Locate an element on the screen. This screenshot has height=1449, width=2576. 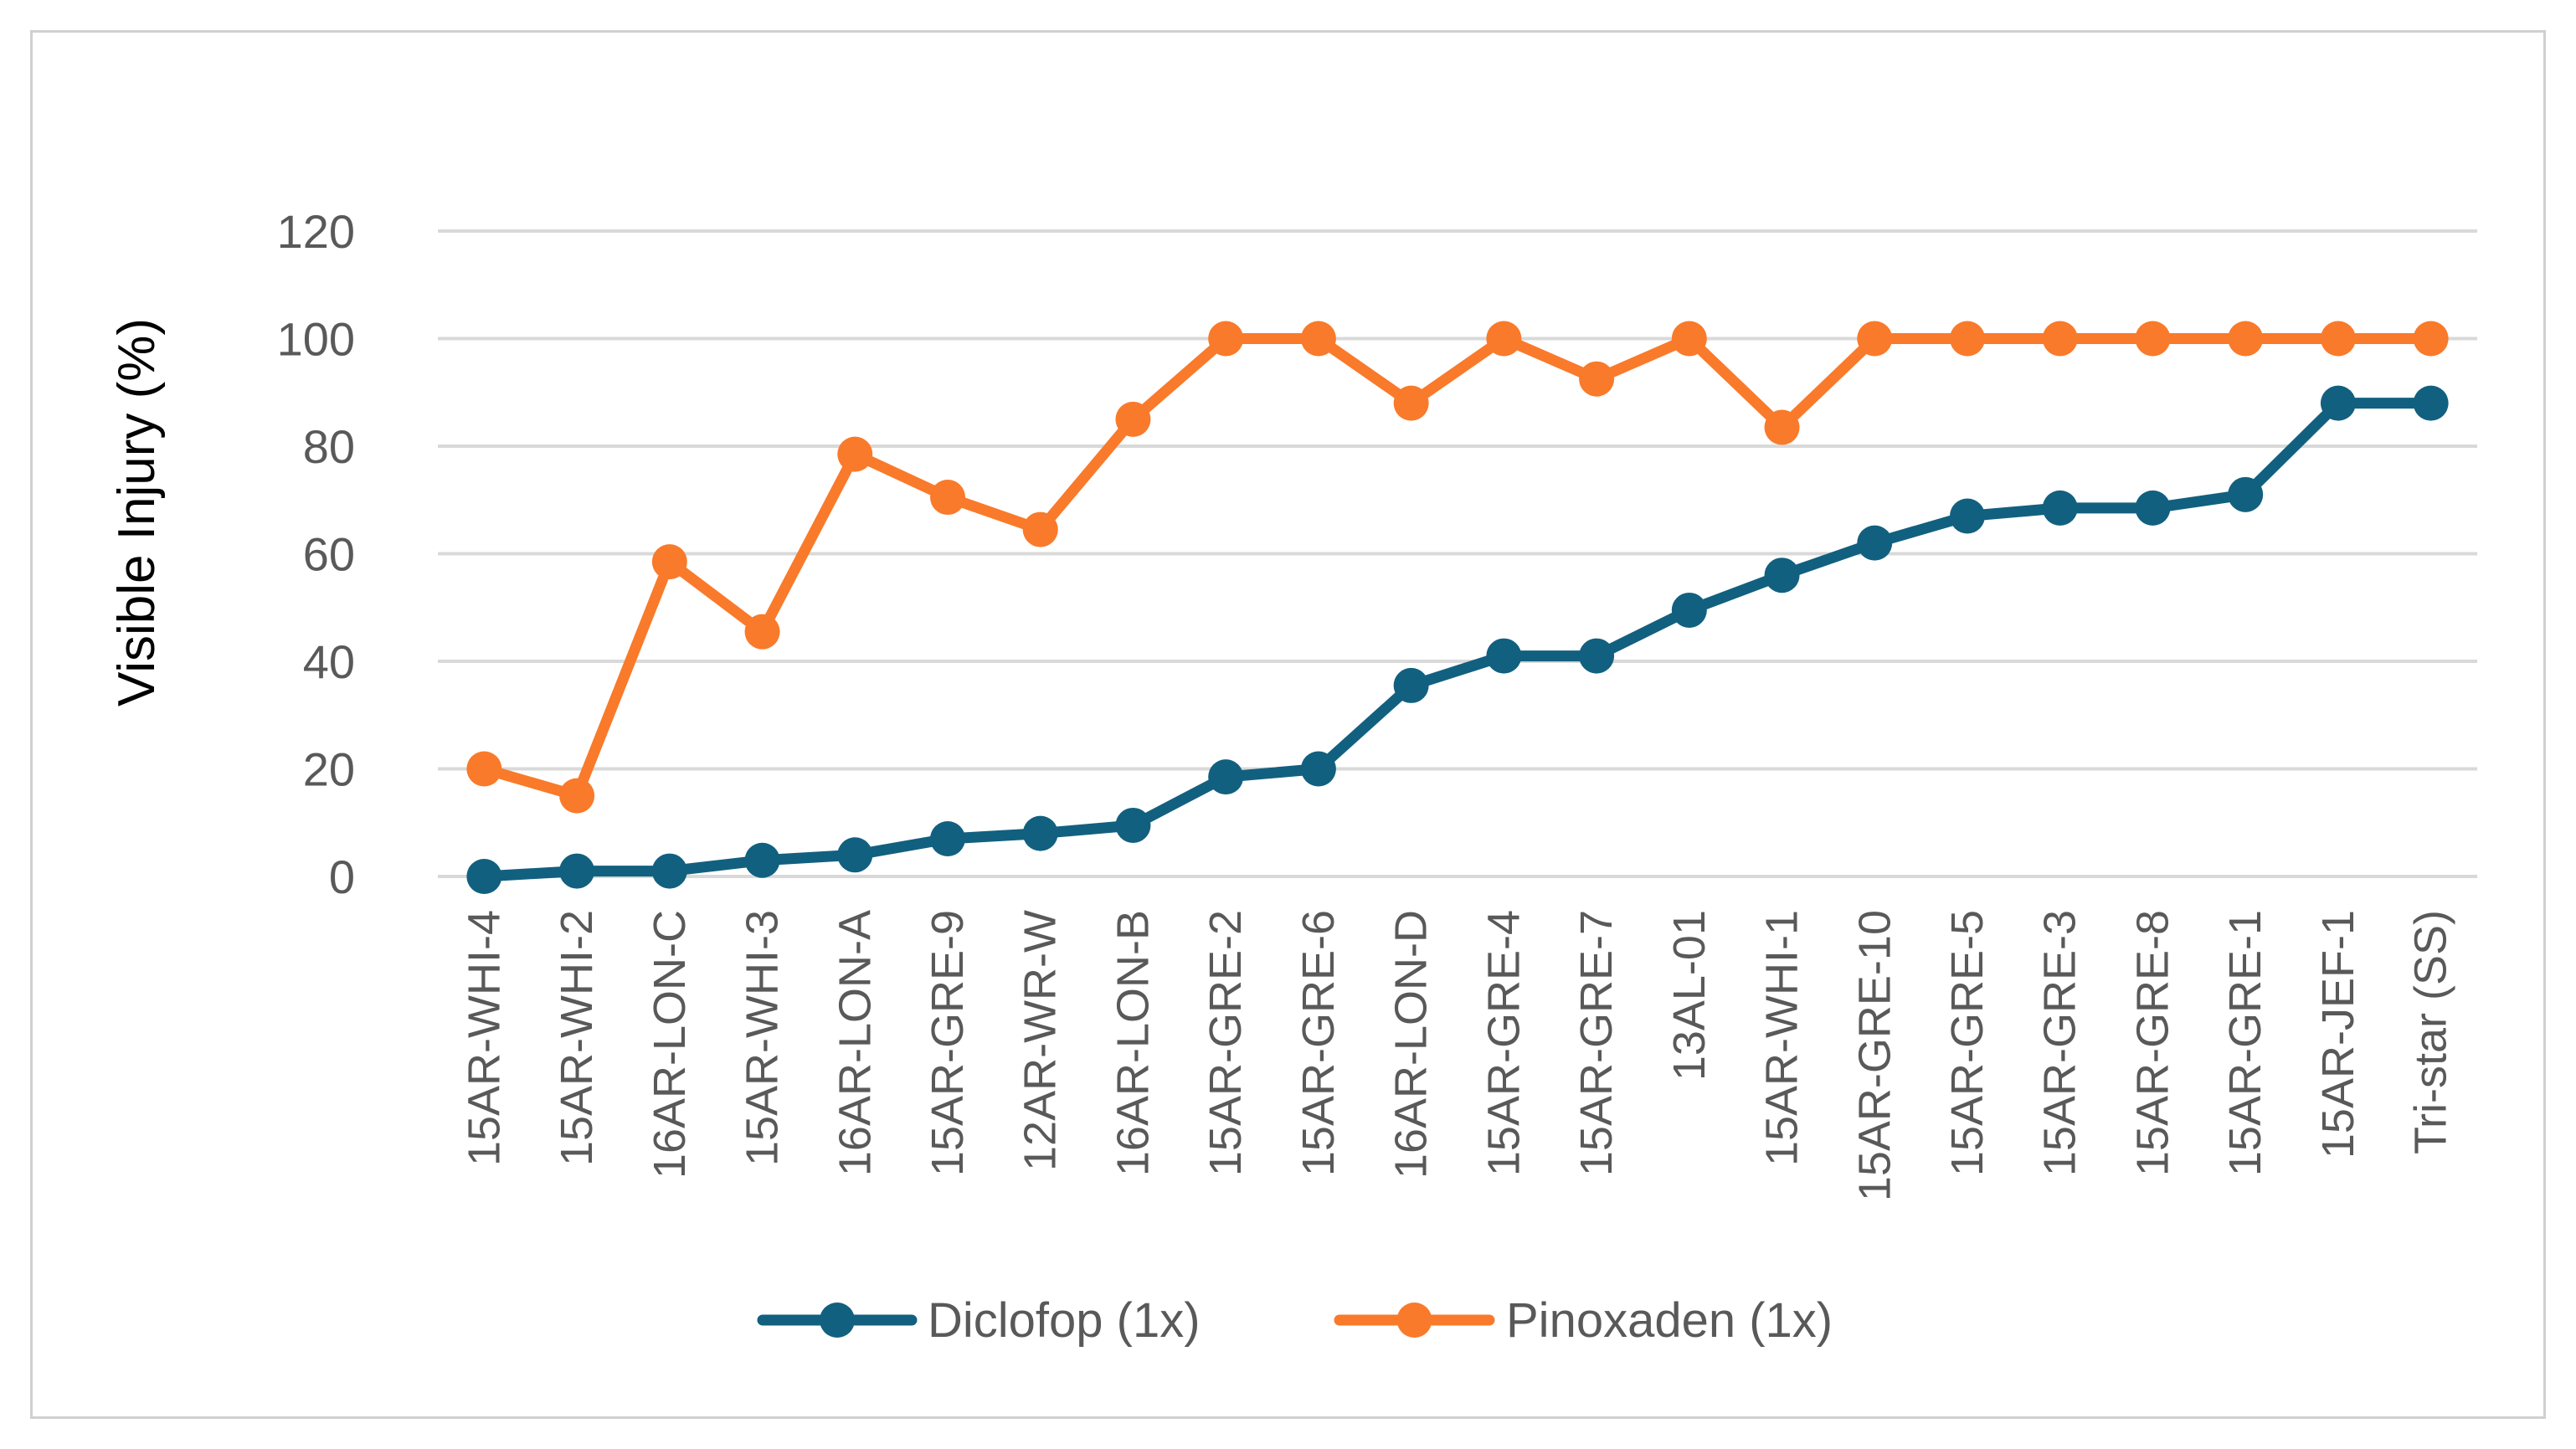
x-tick-label: 15AR-WHI-3 is located at coordinates (763, 1038).